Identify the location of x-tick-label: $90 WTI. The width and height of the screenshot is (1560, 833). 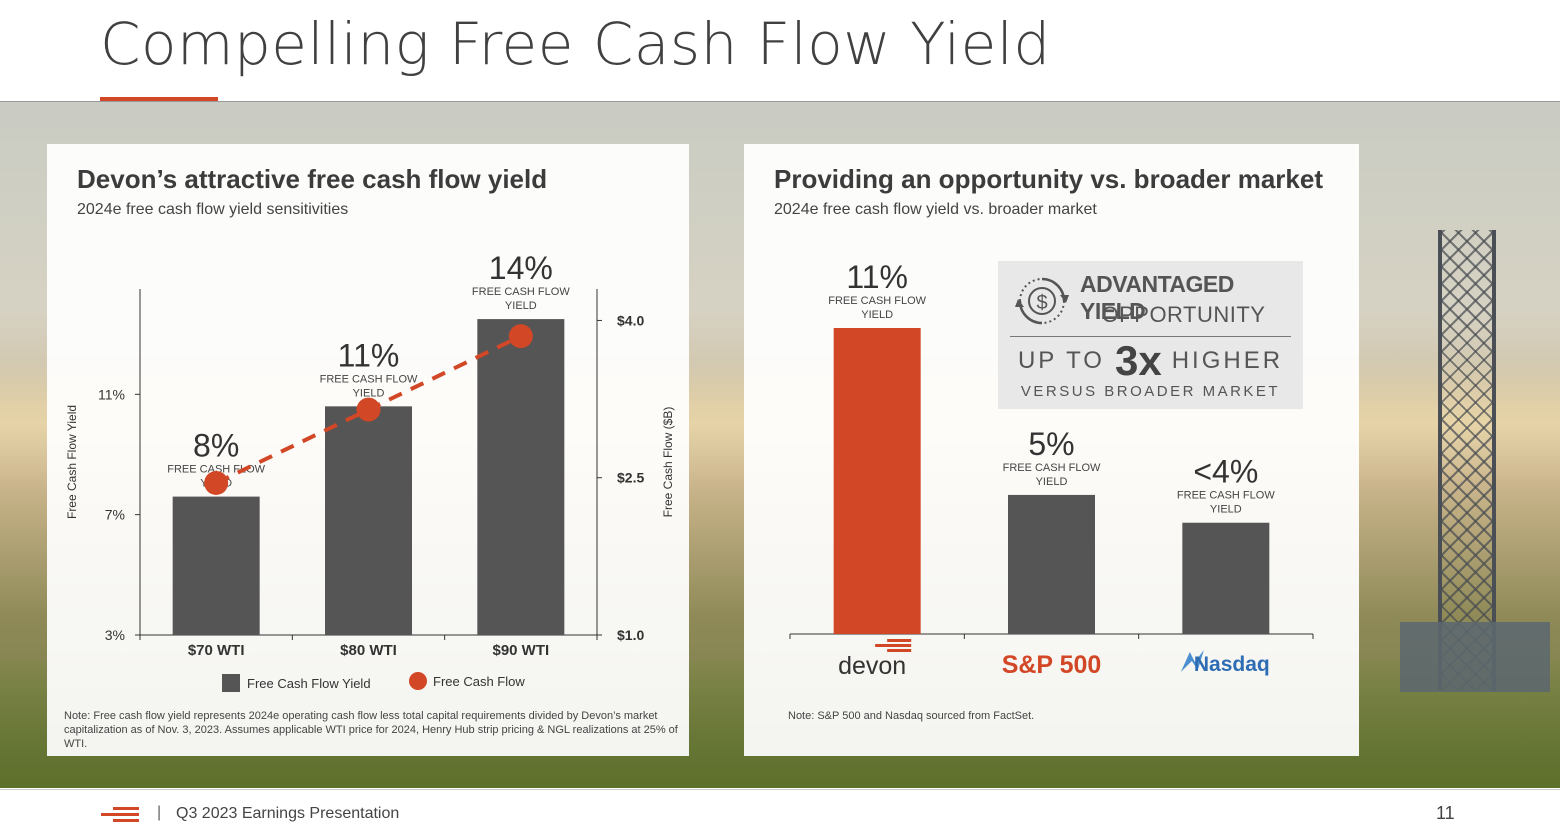
(520, 650).